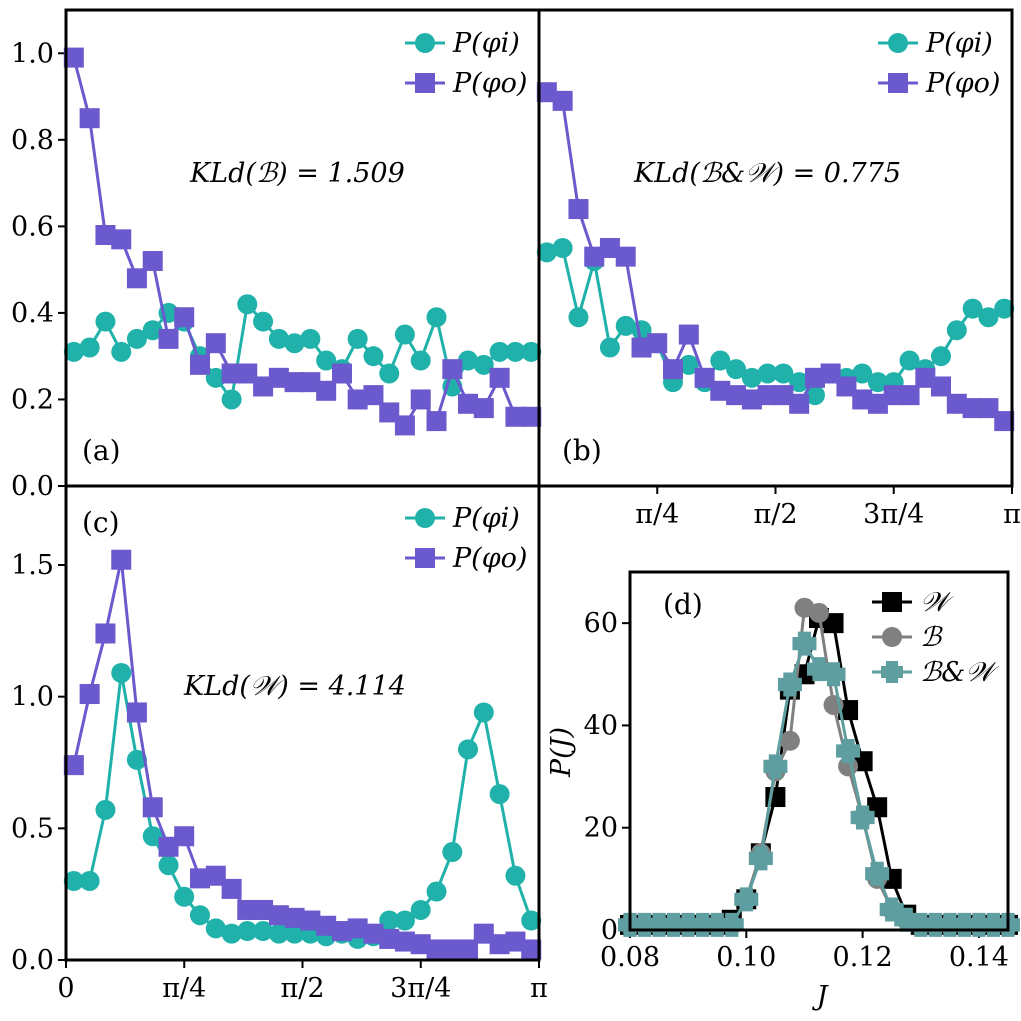  I want to click on panel-a-ytick-label: 1.0, so click(32, 53).